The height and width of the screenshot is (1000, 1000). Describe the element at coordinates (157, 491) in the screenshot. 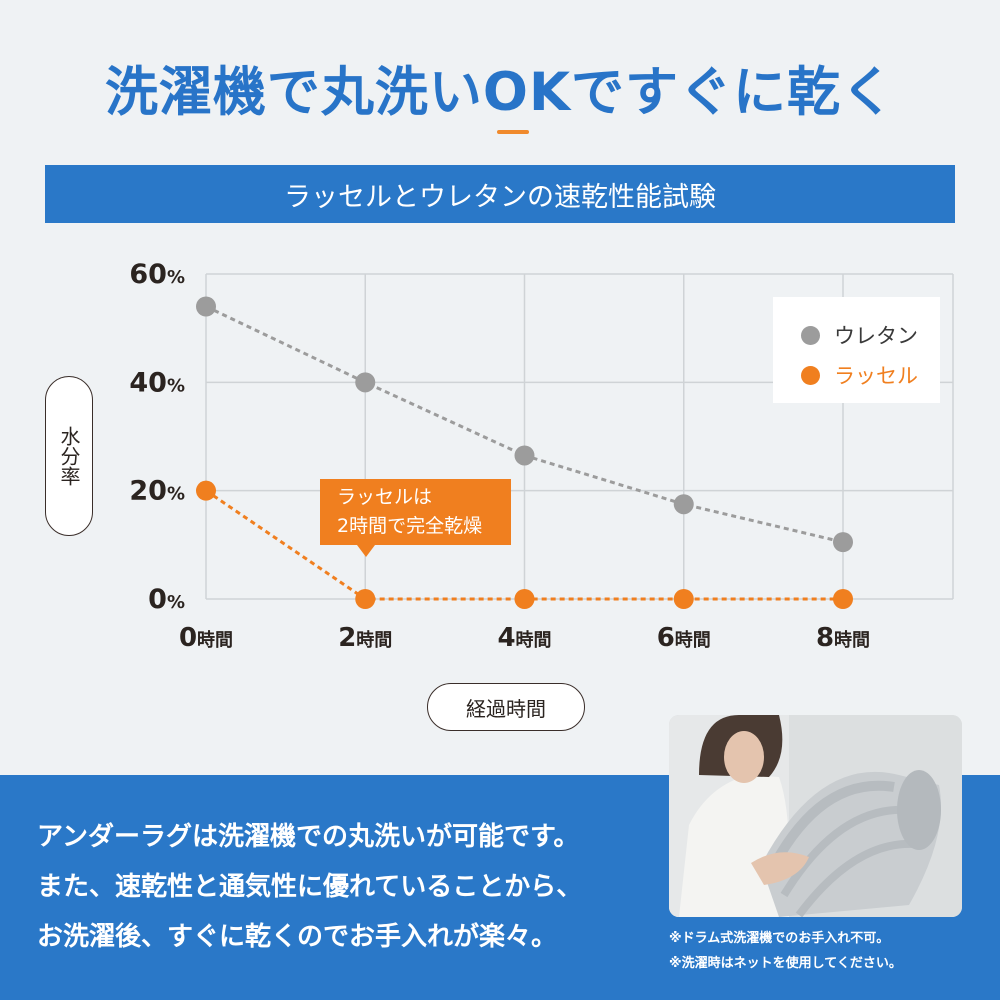

I see `y-tick-label: 20%` at that location.